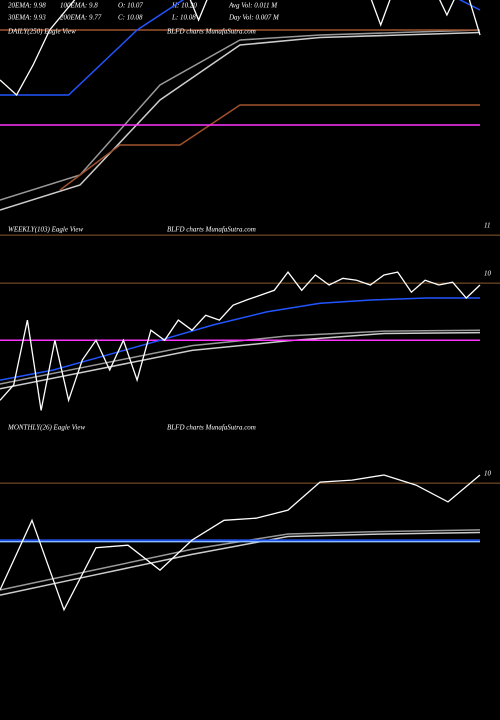 This screenshot has width=500, height=720. What do you see at coordinates (130, 18) in the screenshot?
I see `header-stat: C: 10.08` at bounding box center [130, 18].